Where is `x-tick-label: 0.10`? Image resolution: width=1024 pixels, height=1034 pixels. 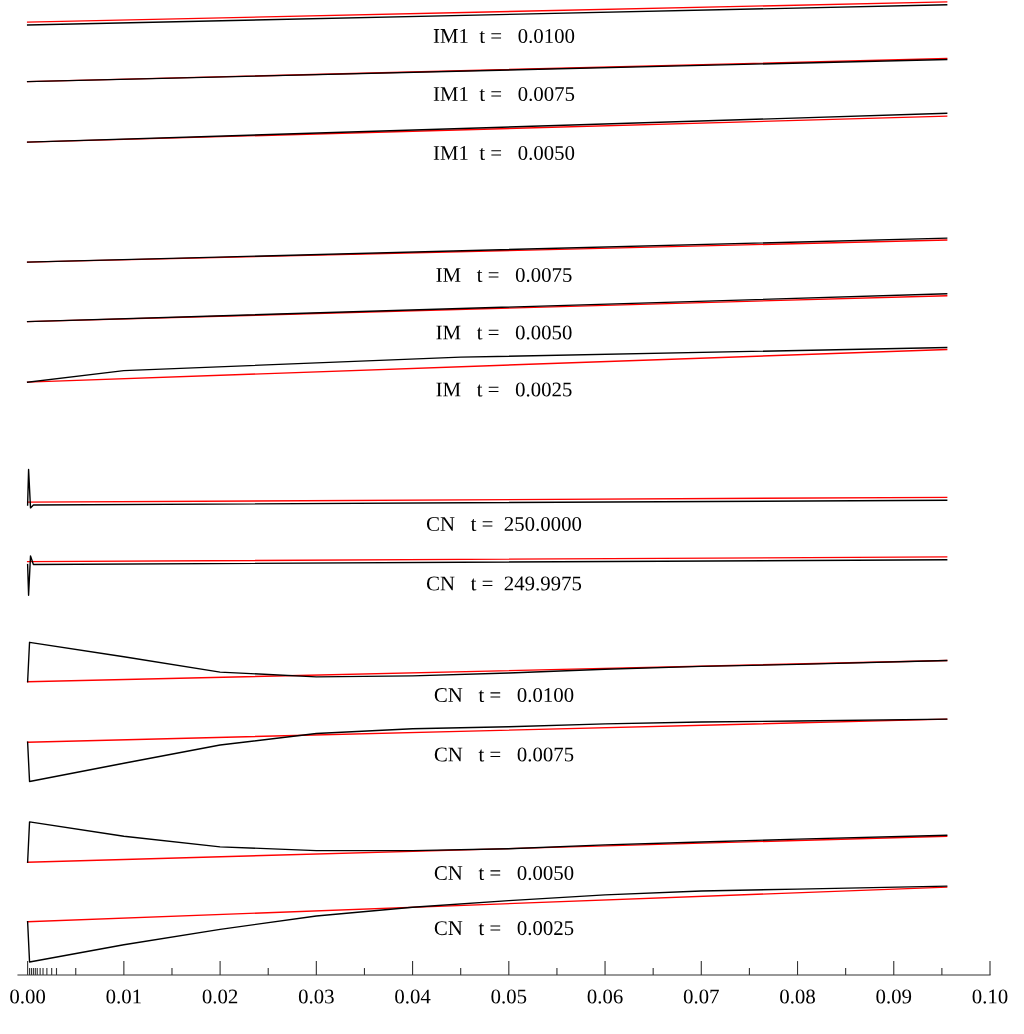
x-tick-label: 0.10 is located at coordinates (990, 996).